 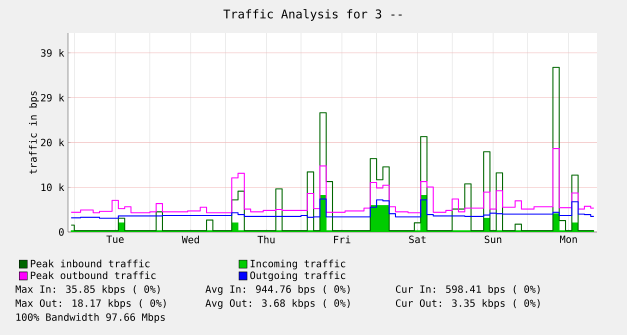 What do you see at coordinates (266, 240) in the screenshot?
I see `x-tick-label: Thu` at bounding box center [266, 240].